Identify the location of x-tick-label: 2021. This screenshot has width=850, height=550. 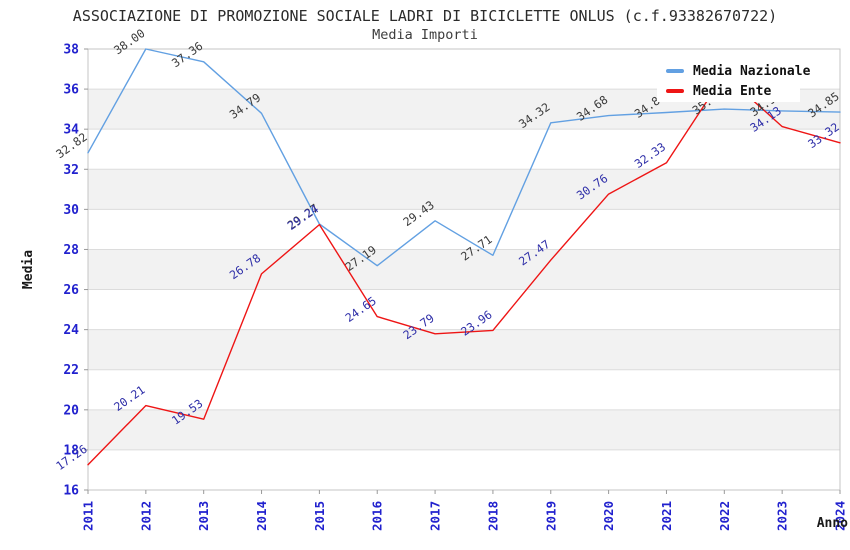
(666, 516).